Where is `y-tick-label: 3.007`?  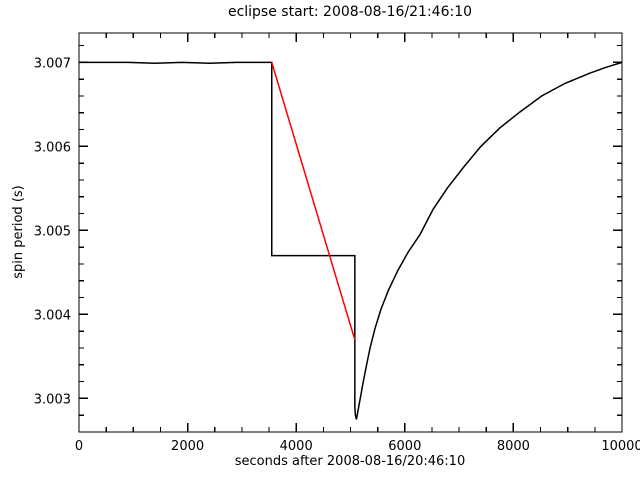 y-tick-label: 3.007 is located at coordinates (52, 63).